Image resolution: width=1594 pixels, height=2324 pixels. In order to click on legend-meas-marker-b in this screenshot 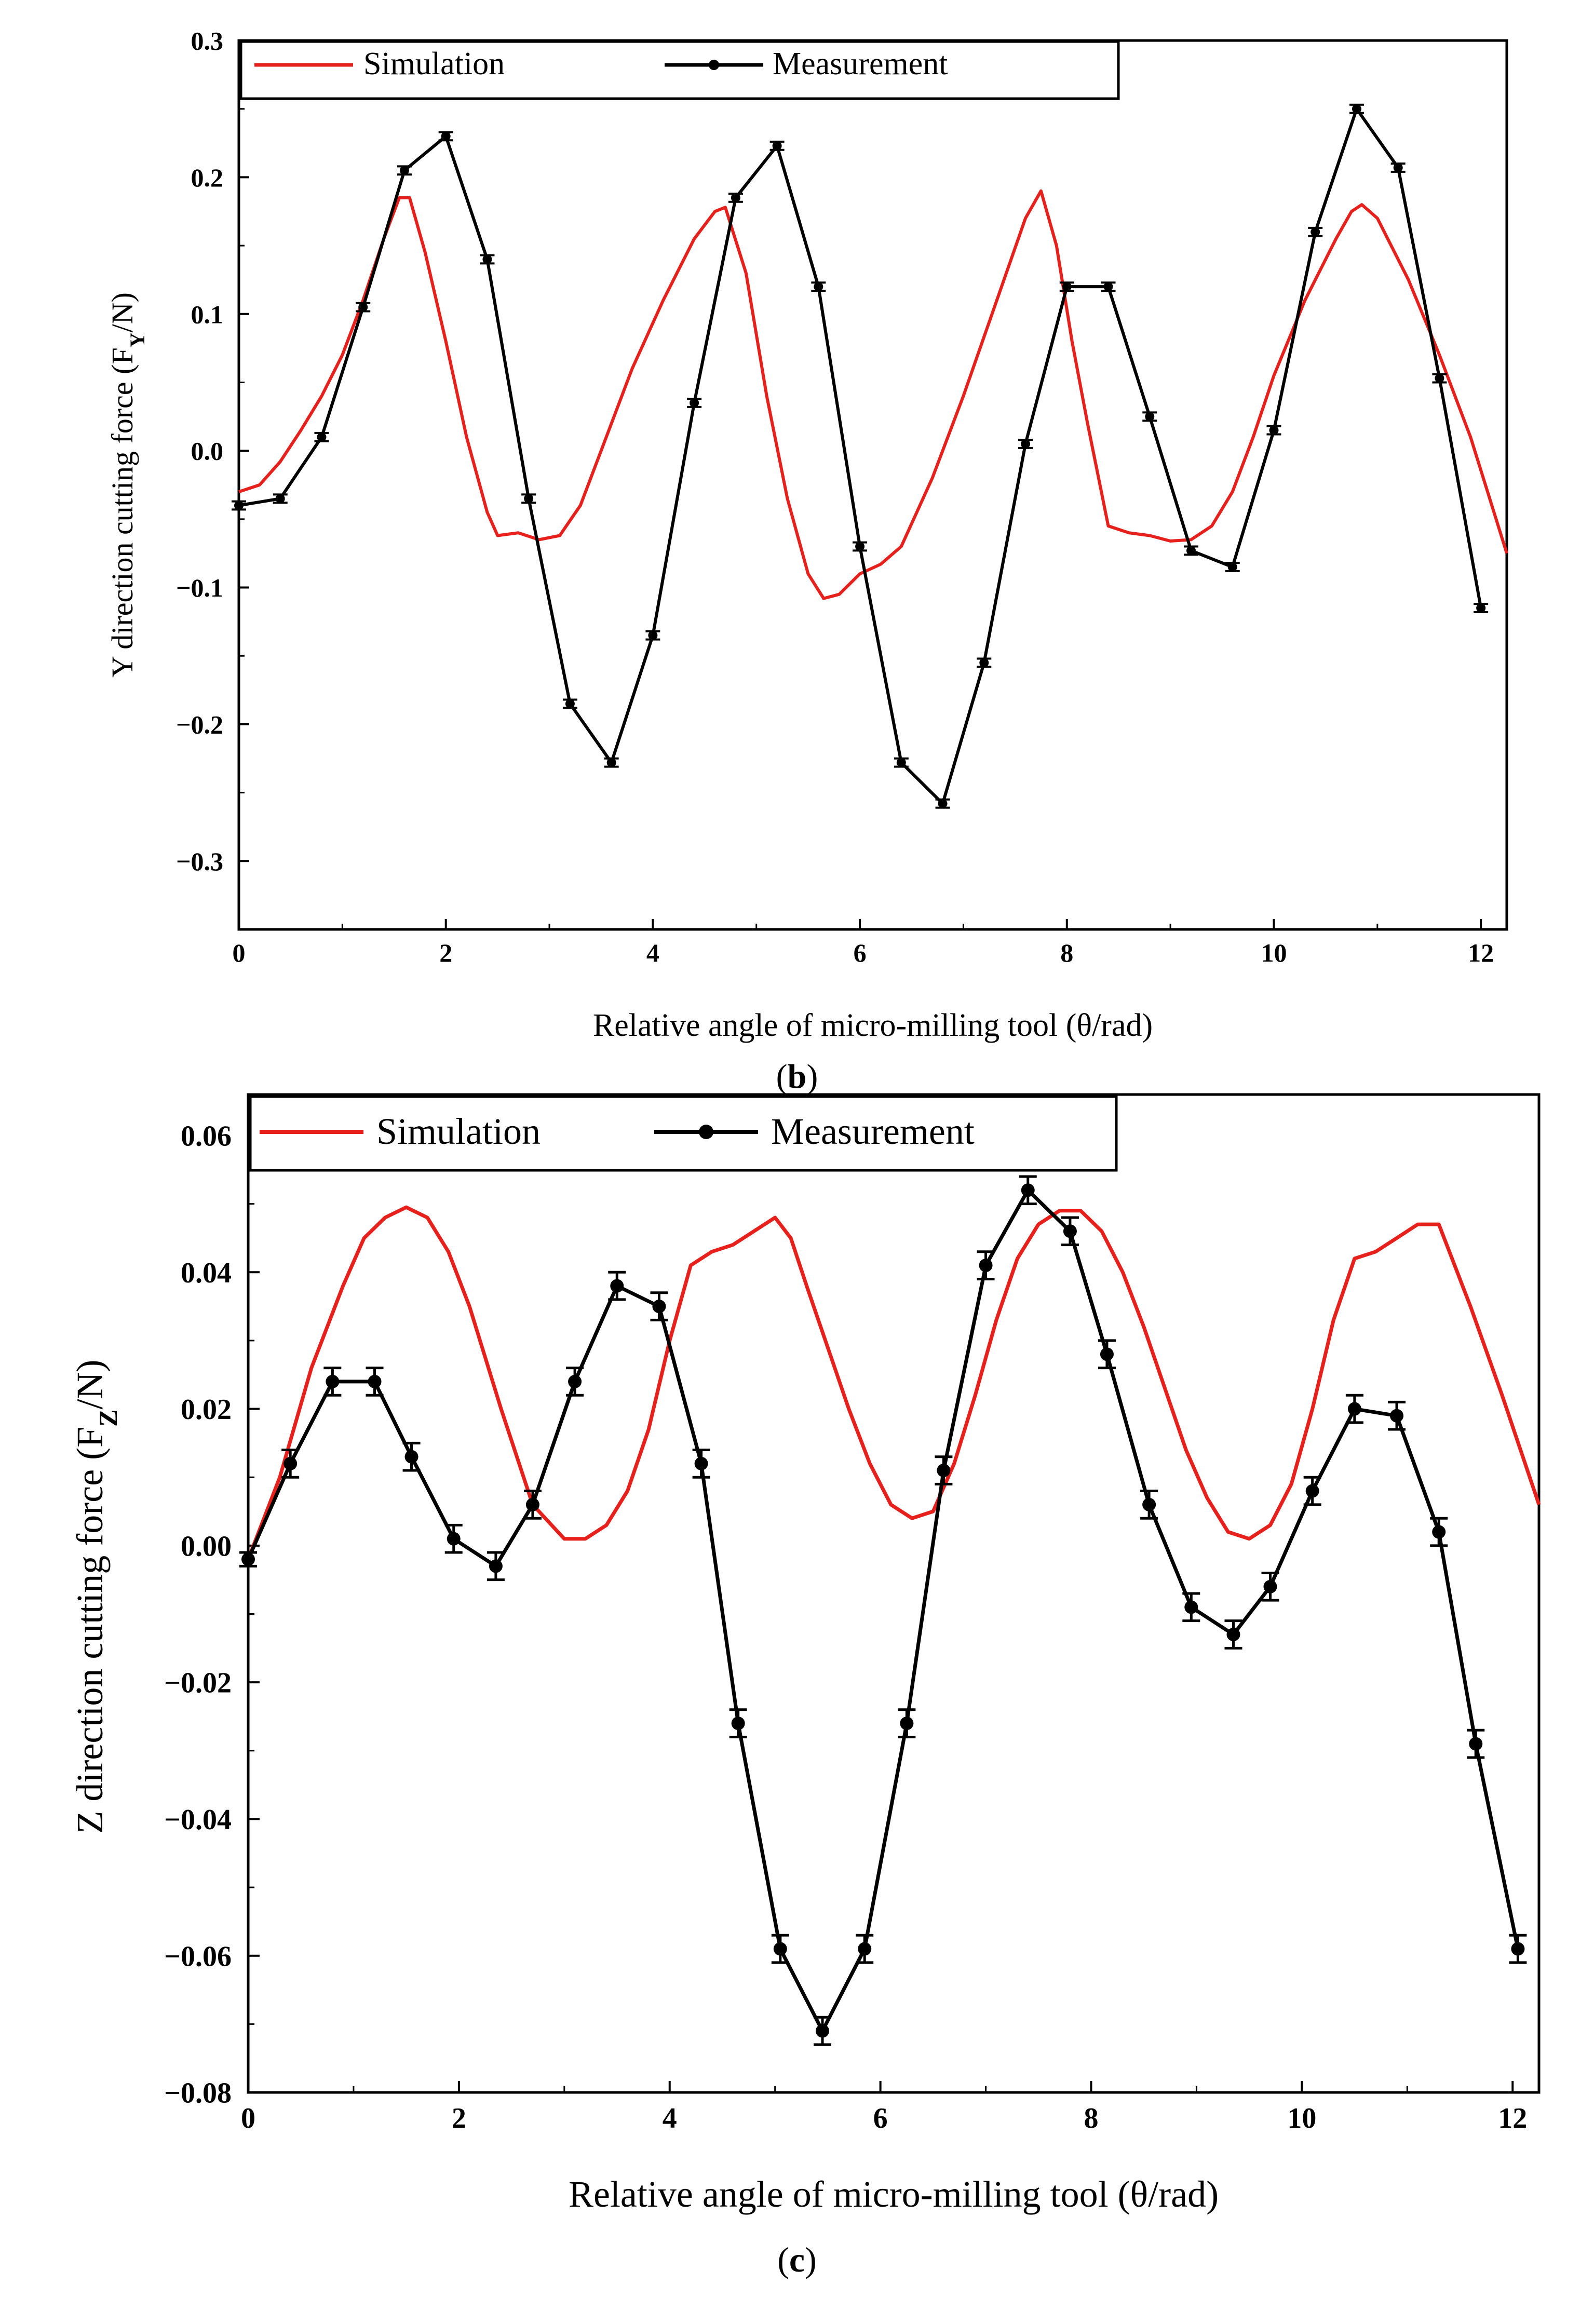, I will do `click(714, 65)`.